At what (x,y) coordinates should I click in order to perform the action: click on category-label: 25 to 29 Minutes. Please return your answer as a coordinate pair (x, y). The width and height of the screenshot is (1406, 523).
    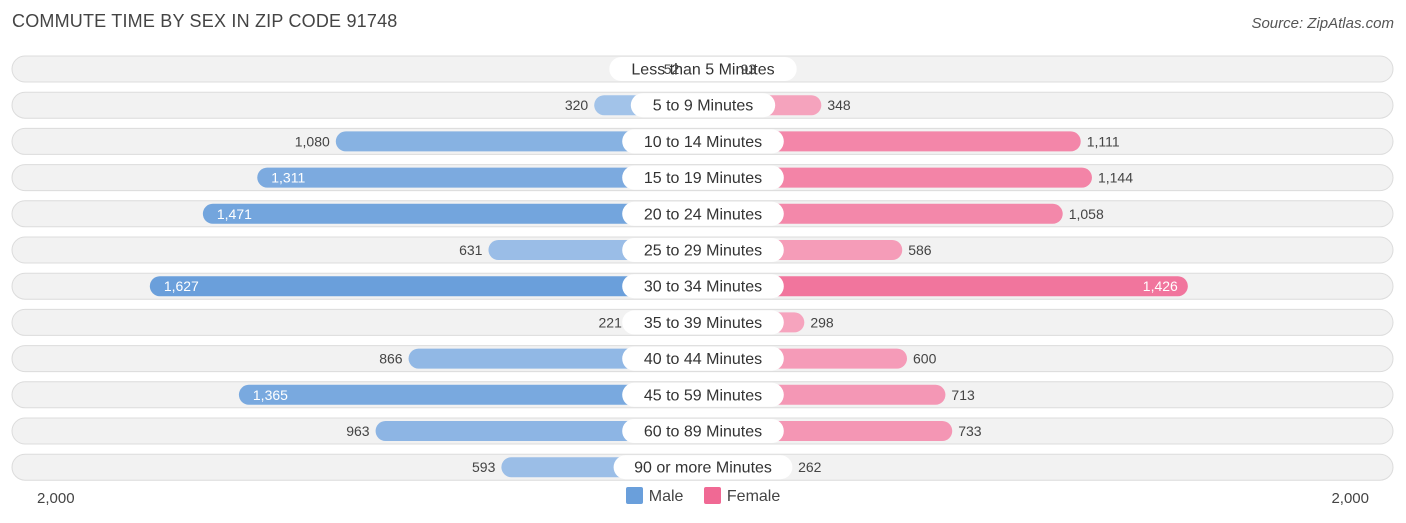
    Looking at the image, I should click on (703, 251).